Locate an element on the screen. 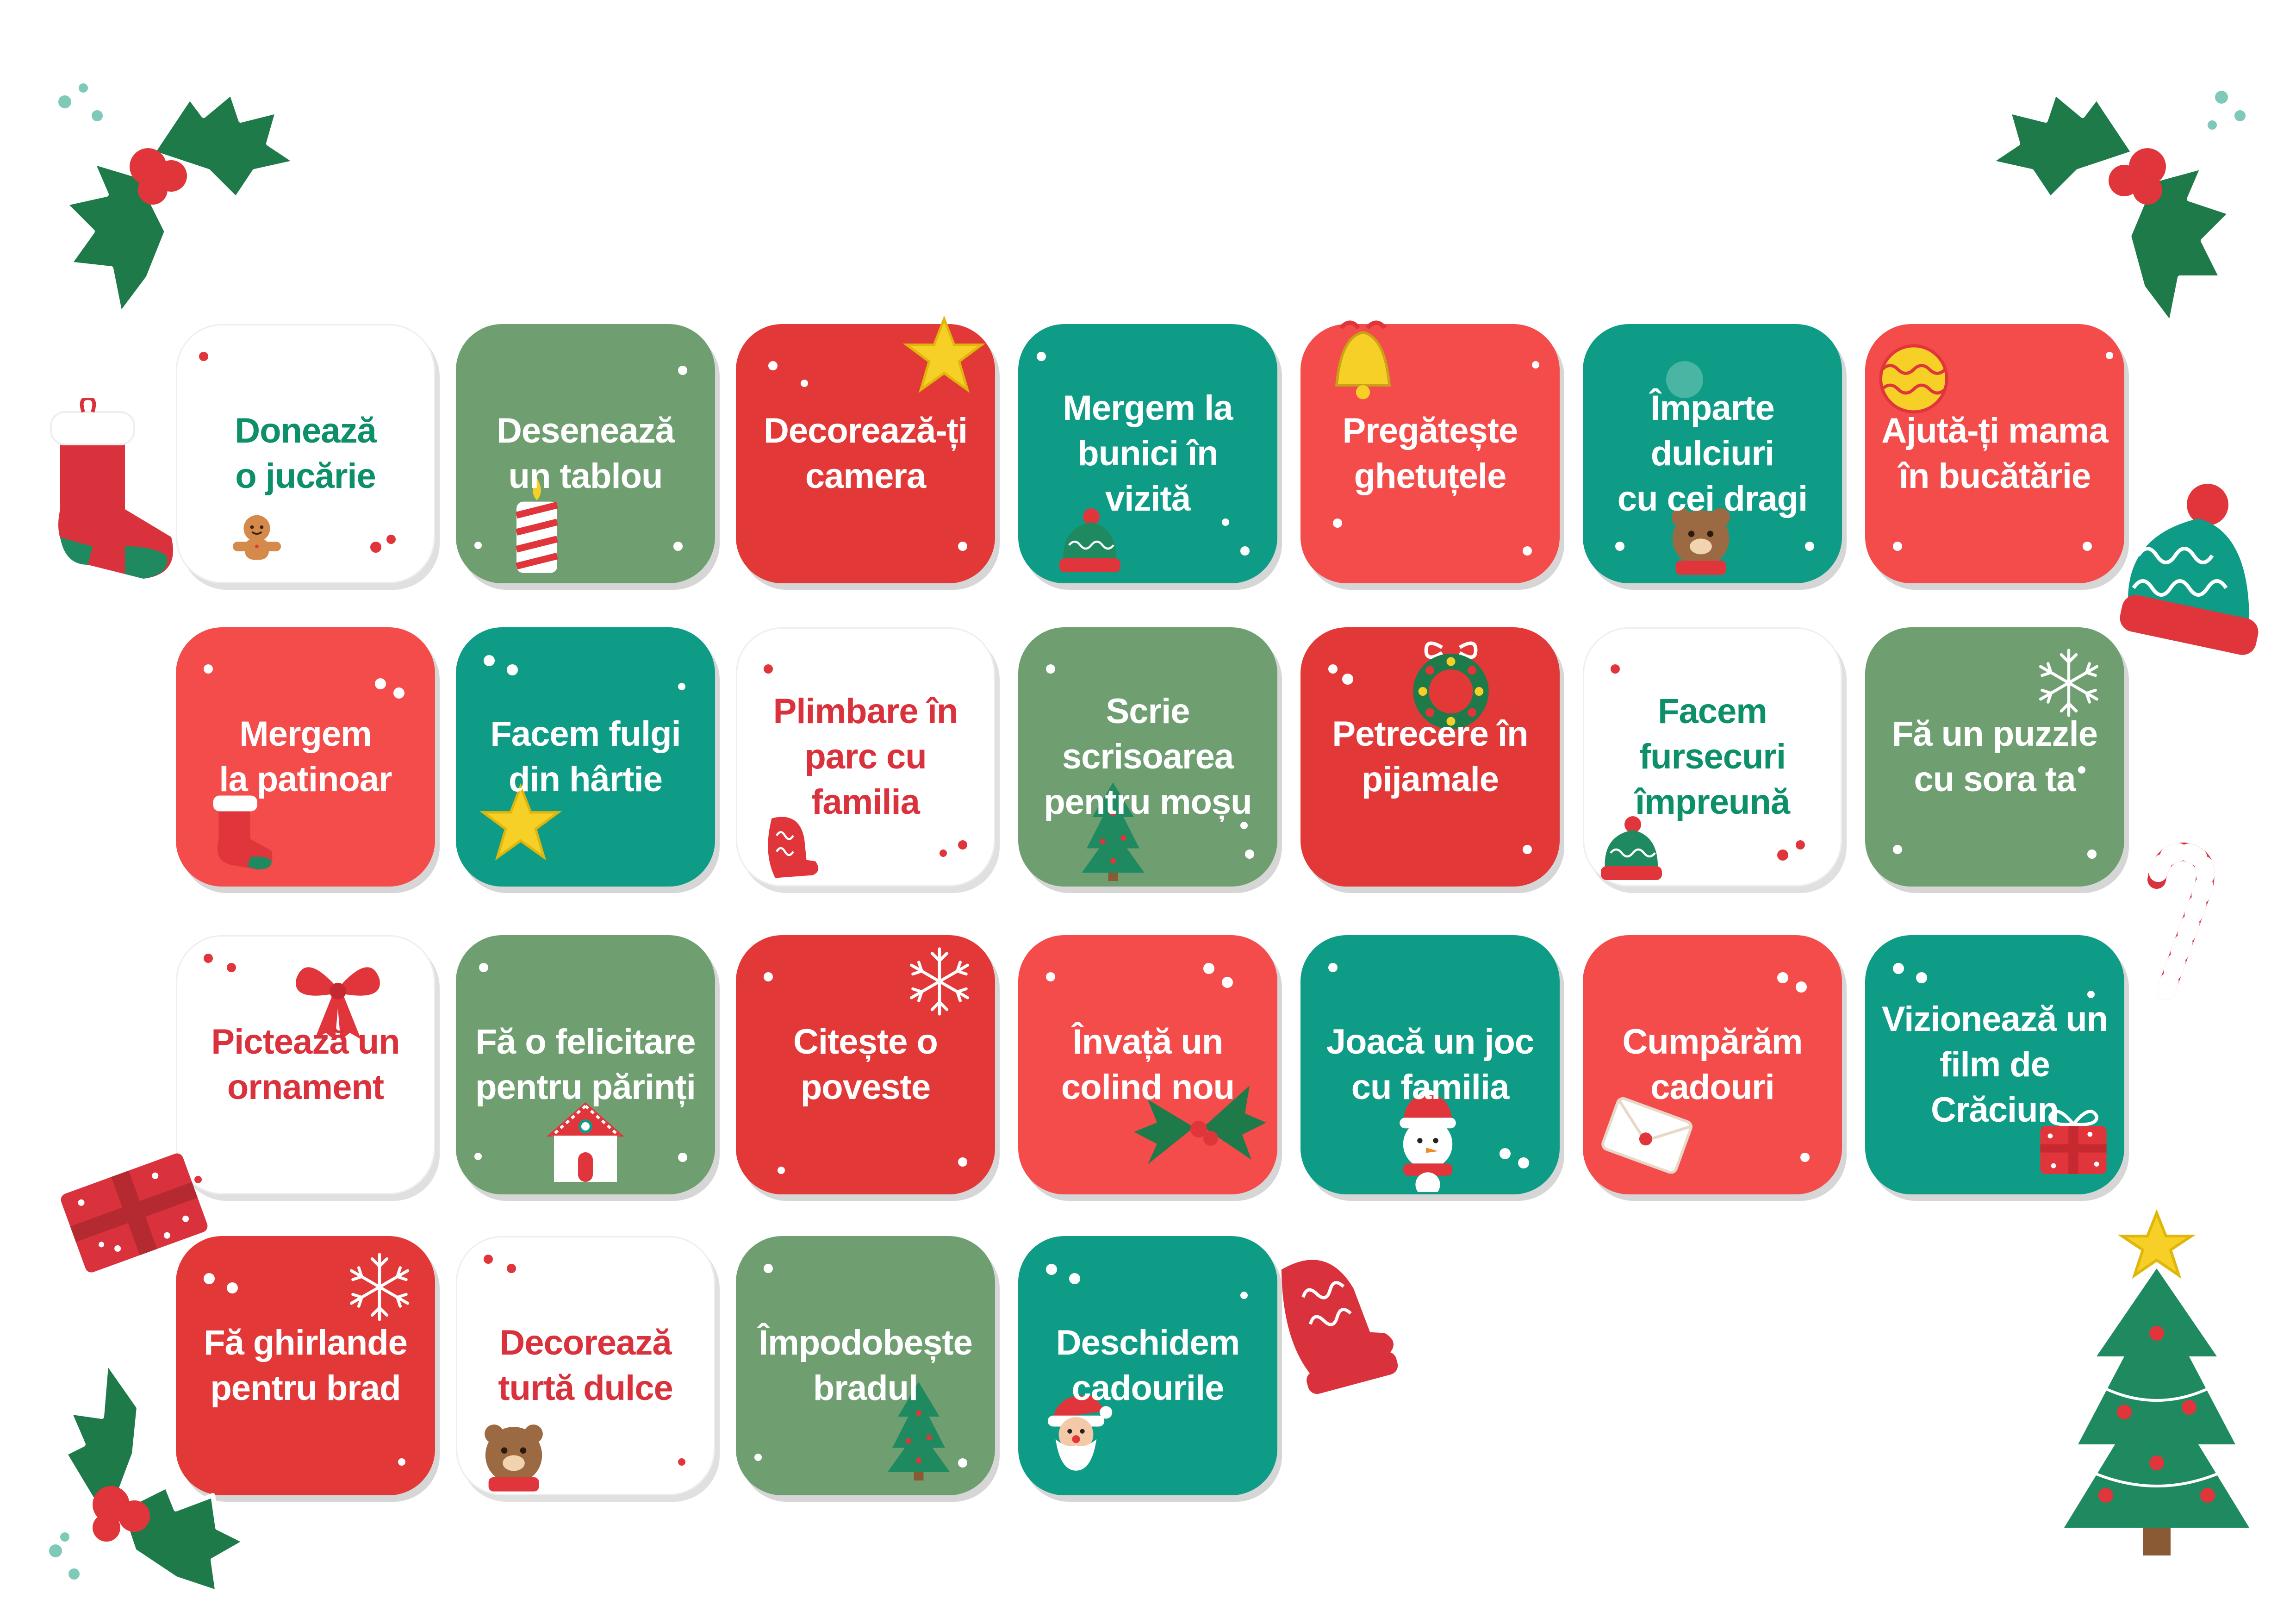 The image size is (2296, 1624). card-label: Desenează un tablou is located at coordinates (586, 453).